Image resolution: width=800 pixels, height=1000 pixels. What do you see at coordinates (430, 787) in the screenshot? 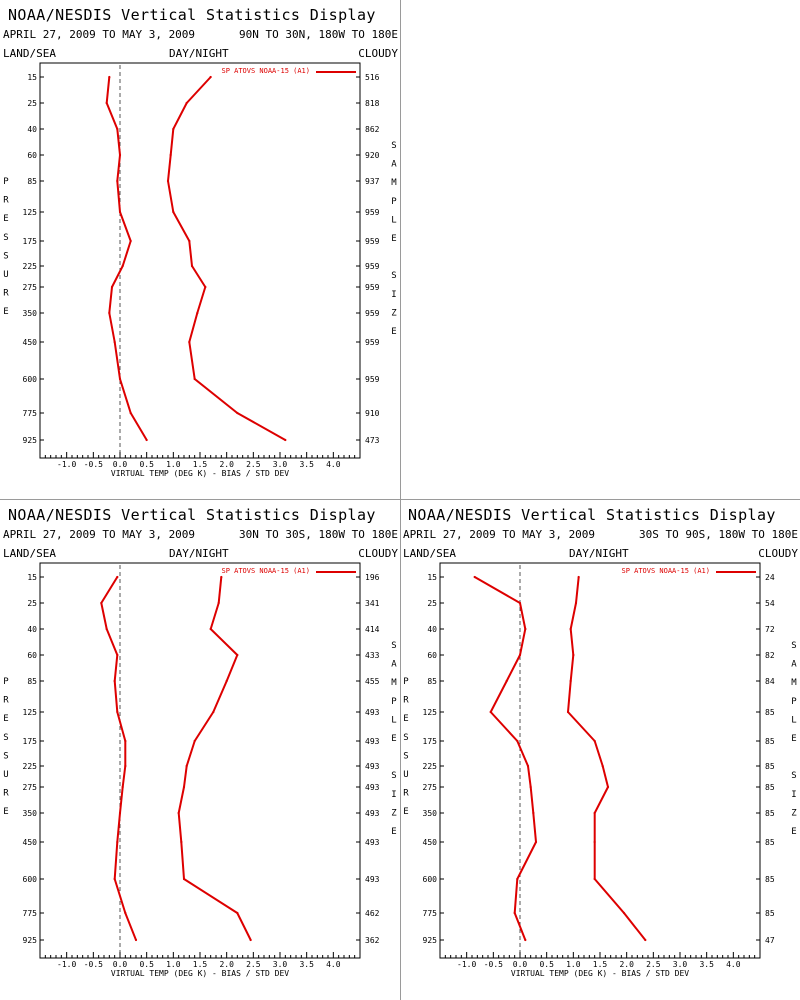
I see `pressure-level-label: 275` at bounding box center [430, 787].